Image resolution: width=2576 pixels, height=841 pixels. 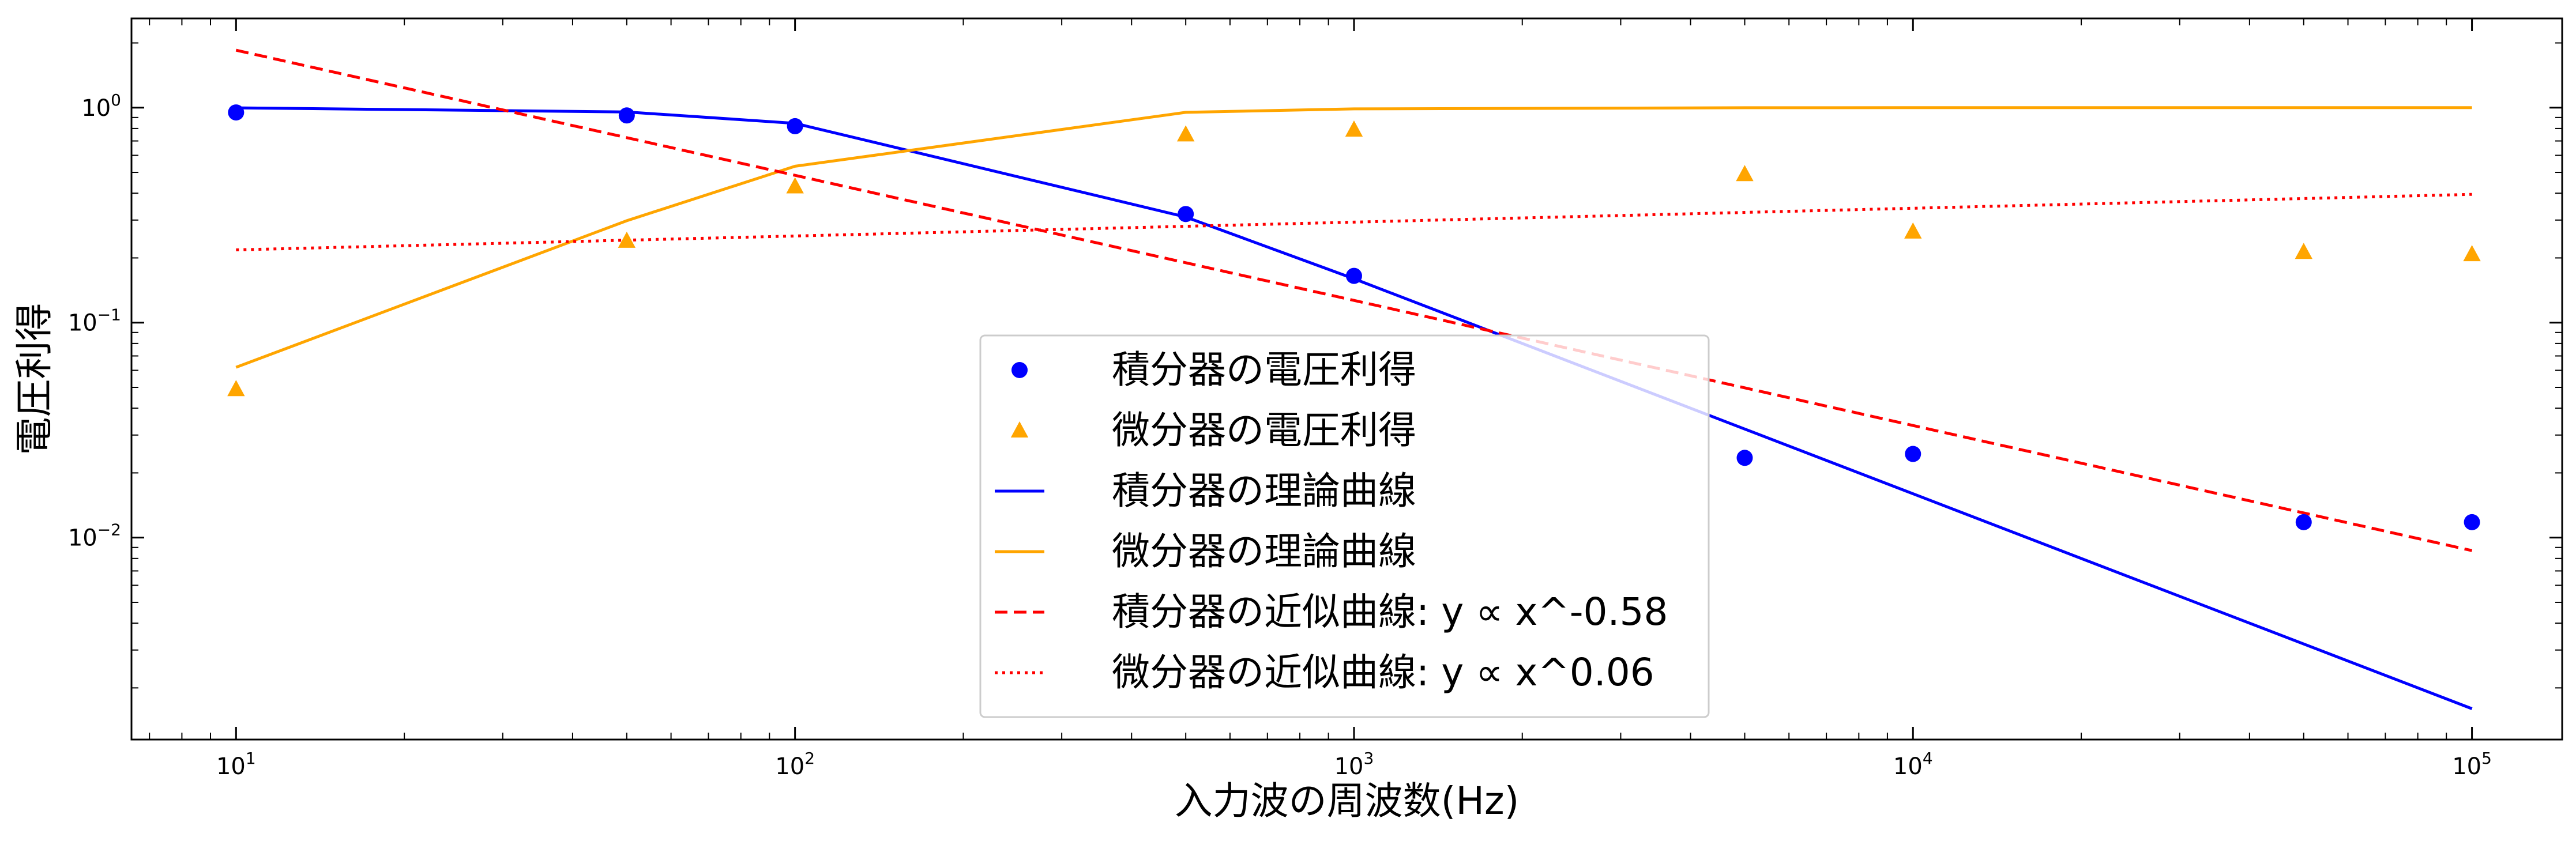 I want to click on legend-box, so click(x=1344, y=526).